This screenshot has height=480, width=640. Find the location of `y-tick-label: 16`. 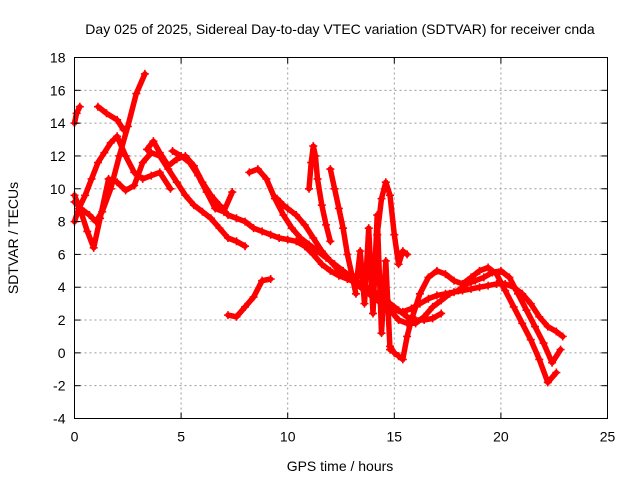

y-tick-label: 16 is located at coordinates (58, 90).